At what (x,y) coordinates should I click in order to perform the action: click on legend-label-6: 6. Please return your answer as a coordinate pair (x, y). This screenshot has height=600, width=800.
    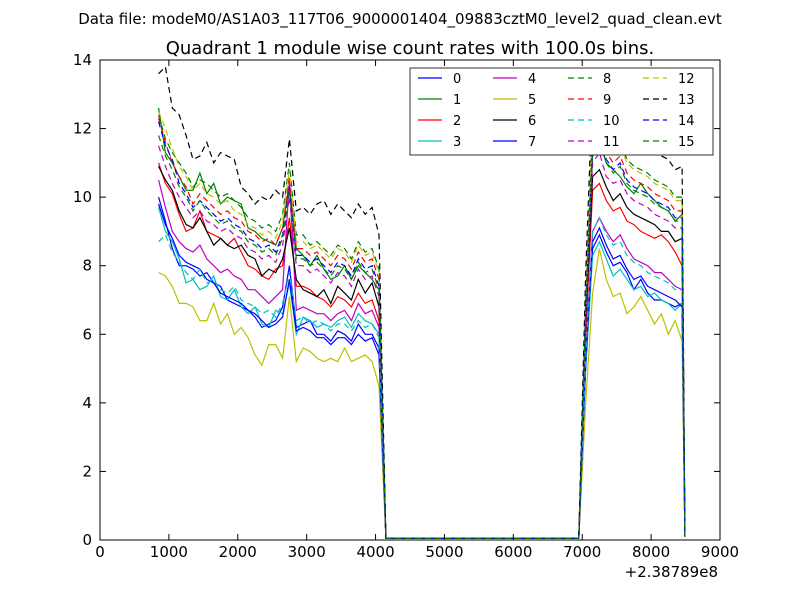
    Looking at the image, I should click on (532, 121).